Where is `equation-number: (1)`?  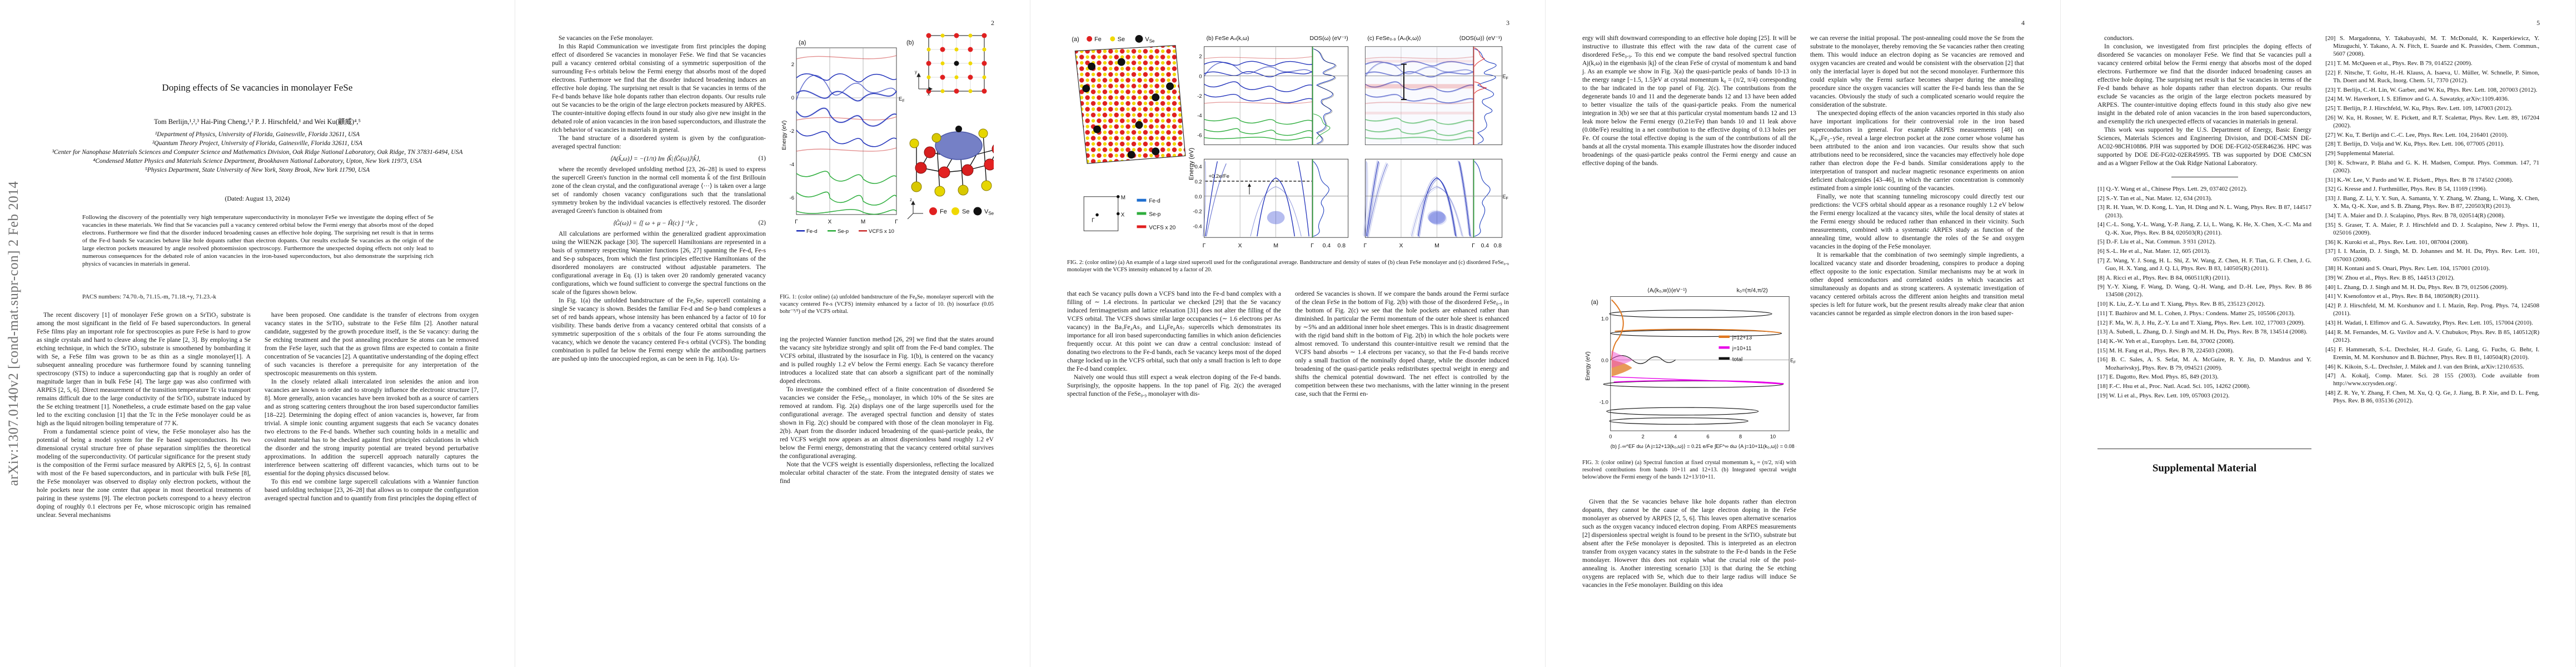
equation-number: (1) is located at coordinates (762, 158).